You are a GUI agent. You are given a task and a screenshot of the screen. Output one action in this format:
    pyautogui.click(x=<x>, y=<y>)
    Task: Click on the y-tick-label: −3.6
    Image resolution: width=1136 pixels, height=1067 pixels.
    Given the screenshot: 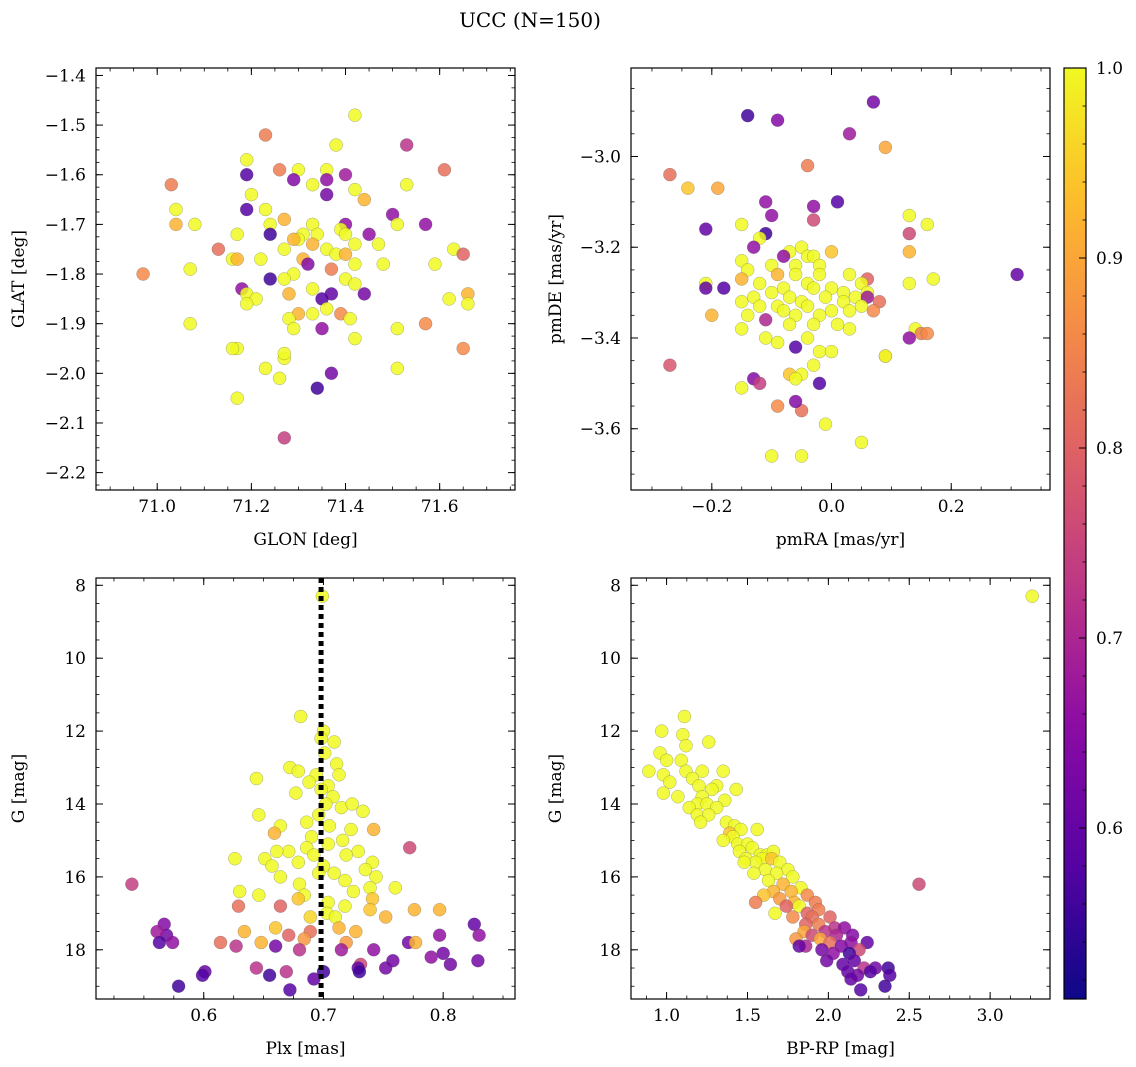 What is the action you would take?
    pyautogui.click(x=600, y=430)
    